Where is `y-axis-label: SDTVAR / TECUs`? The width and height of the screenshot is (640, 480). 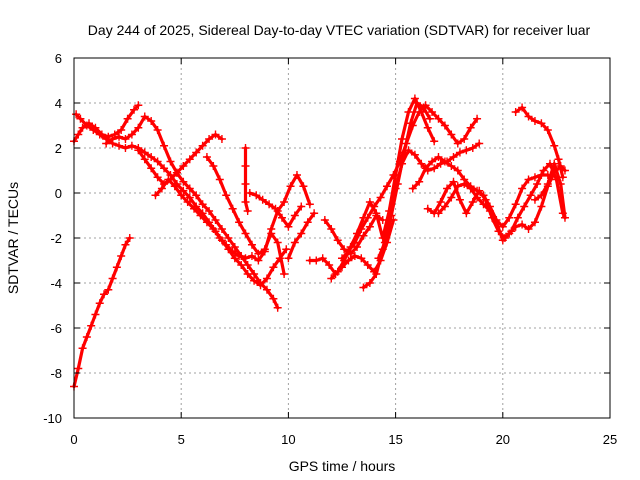 y-axis-label: SDTVAR / TECUs is located at coordinates (13, 238).